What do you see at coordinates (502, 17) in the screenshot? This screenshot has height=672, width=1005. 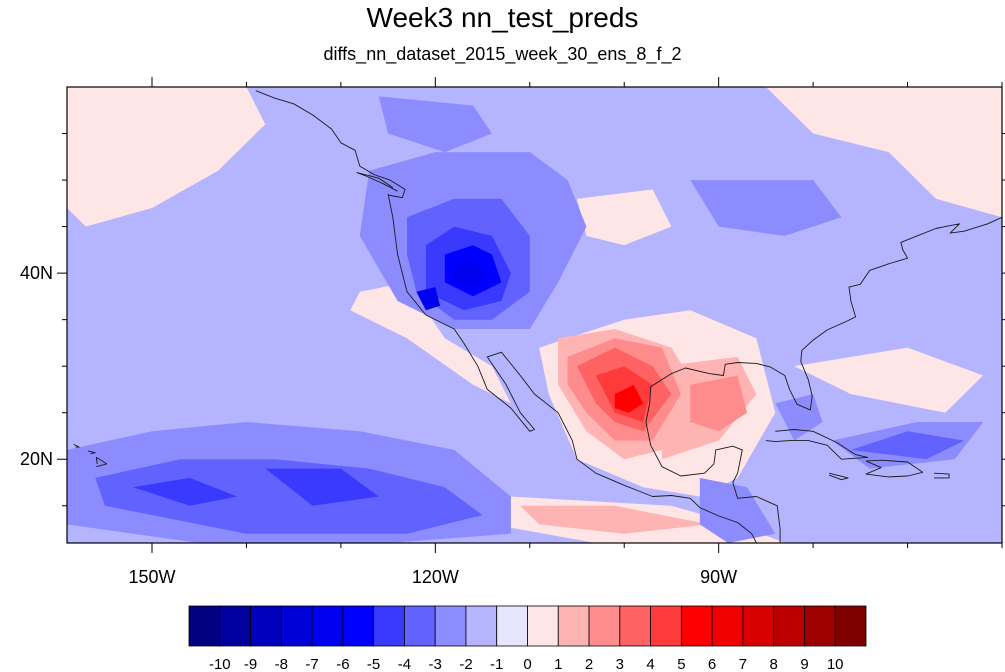 I see `figure-title: Week3 nn_test_preds` at bounding box center [502, 17].